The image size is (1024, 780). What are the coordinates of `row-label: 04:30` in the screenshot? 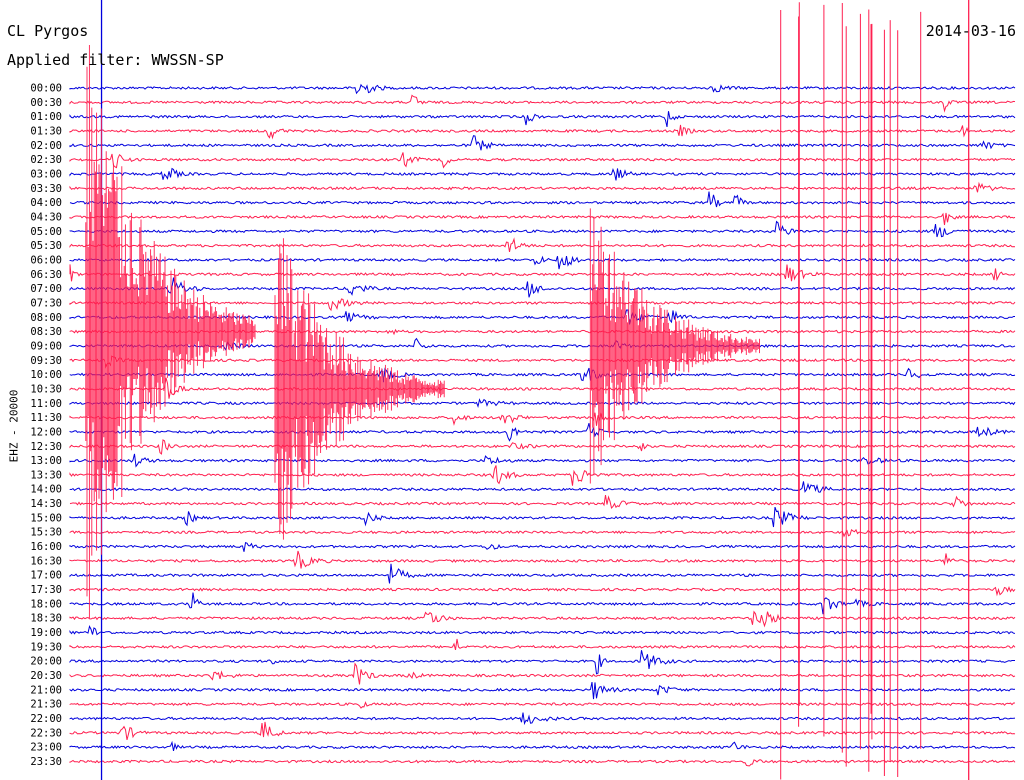 It's located at (46, 218).